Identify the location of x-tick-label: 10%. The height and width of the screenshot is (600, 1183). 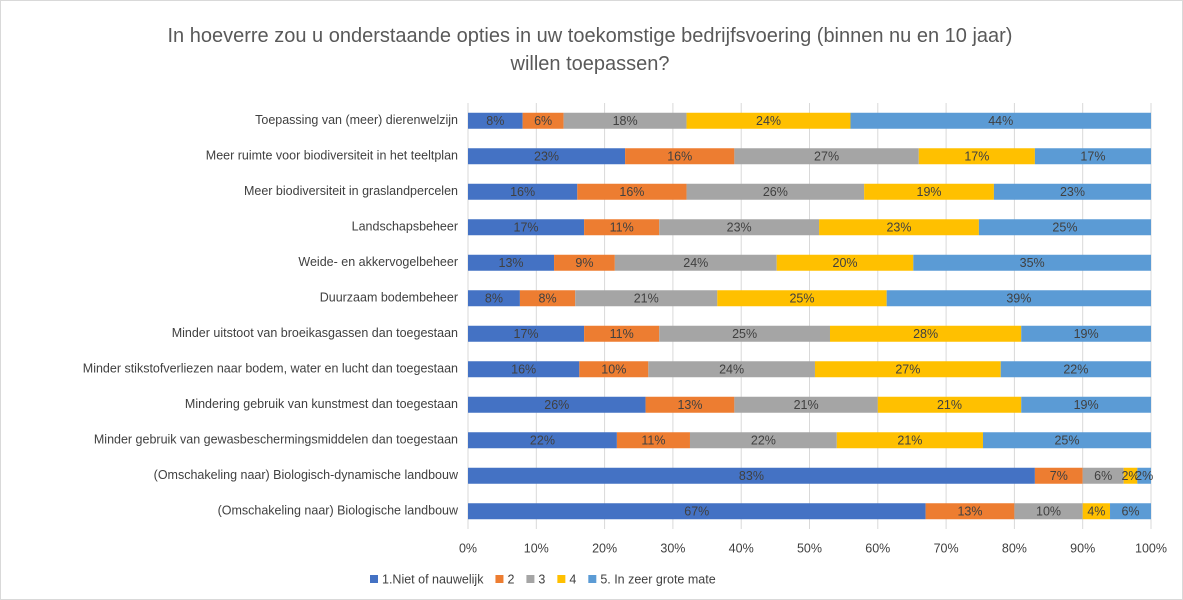
(536, 548).